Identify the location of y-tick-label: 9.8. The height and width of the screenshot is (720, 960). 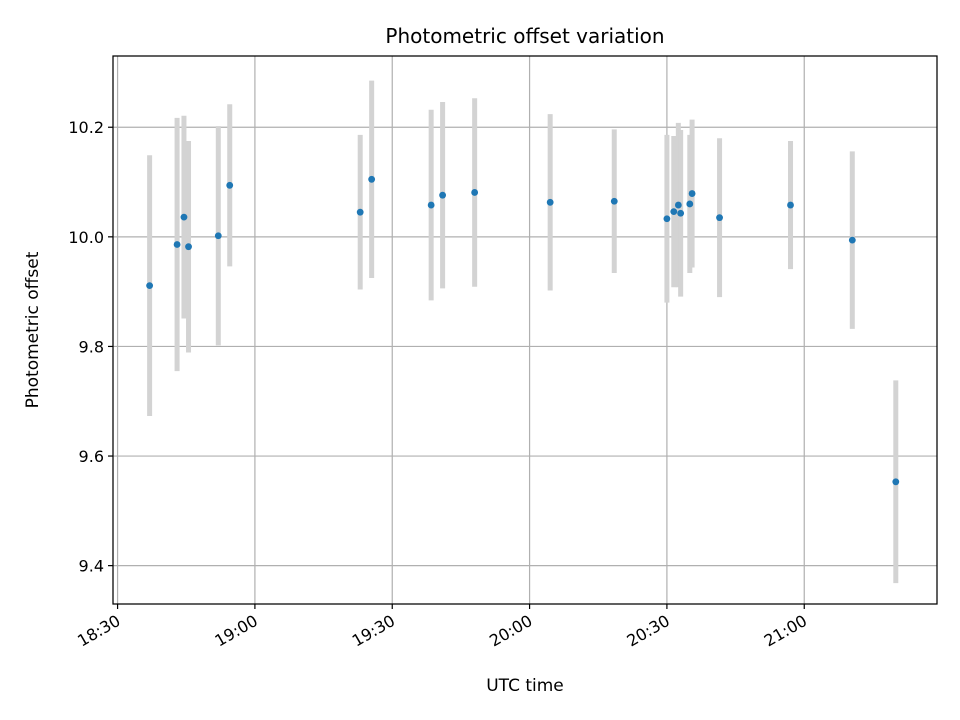
(91, 346).